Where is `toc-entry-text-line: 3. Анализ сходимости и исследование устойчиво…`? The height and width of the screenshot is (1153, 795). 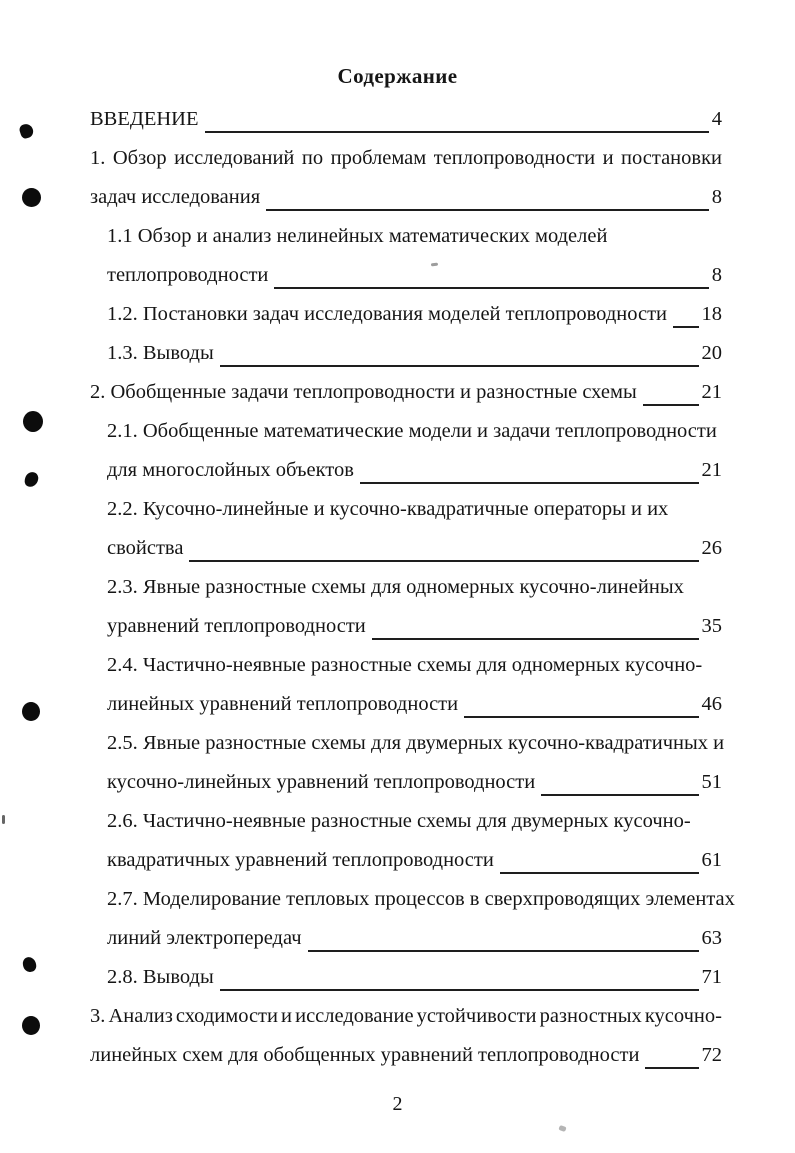
toc-entry-text-line: 3. Анализ сходимости и исследование устойчиво… is located at coordinates (406, 1016).